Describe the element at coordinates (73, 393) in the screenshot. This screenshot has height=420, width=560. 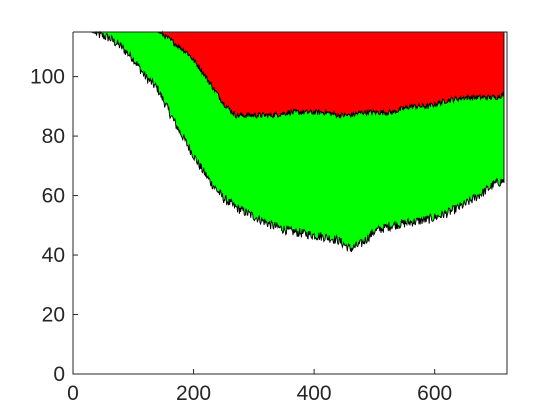
I see `x-tick-label: 0` at that location.